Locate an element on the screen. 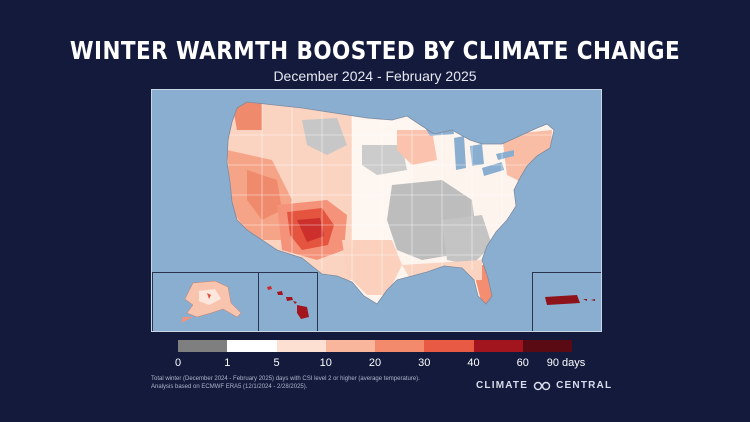 The height and width of the screenshot is (422, 750). hawaii-inset is located at coordinates (288, 301).